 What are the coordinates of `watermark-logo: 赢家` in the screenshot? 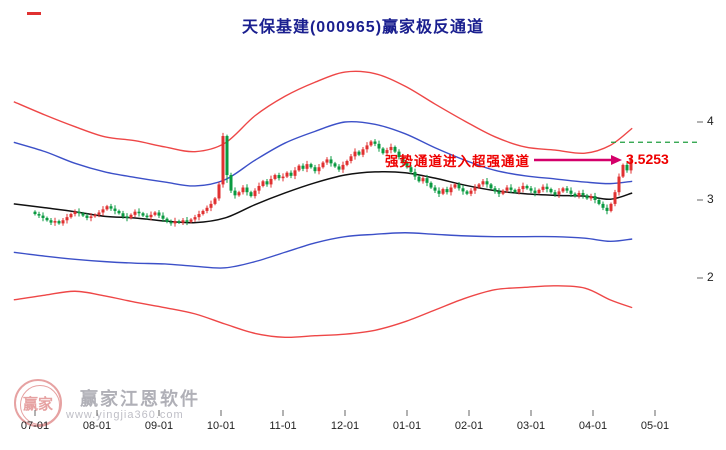 It's located at (38, 403).